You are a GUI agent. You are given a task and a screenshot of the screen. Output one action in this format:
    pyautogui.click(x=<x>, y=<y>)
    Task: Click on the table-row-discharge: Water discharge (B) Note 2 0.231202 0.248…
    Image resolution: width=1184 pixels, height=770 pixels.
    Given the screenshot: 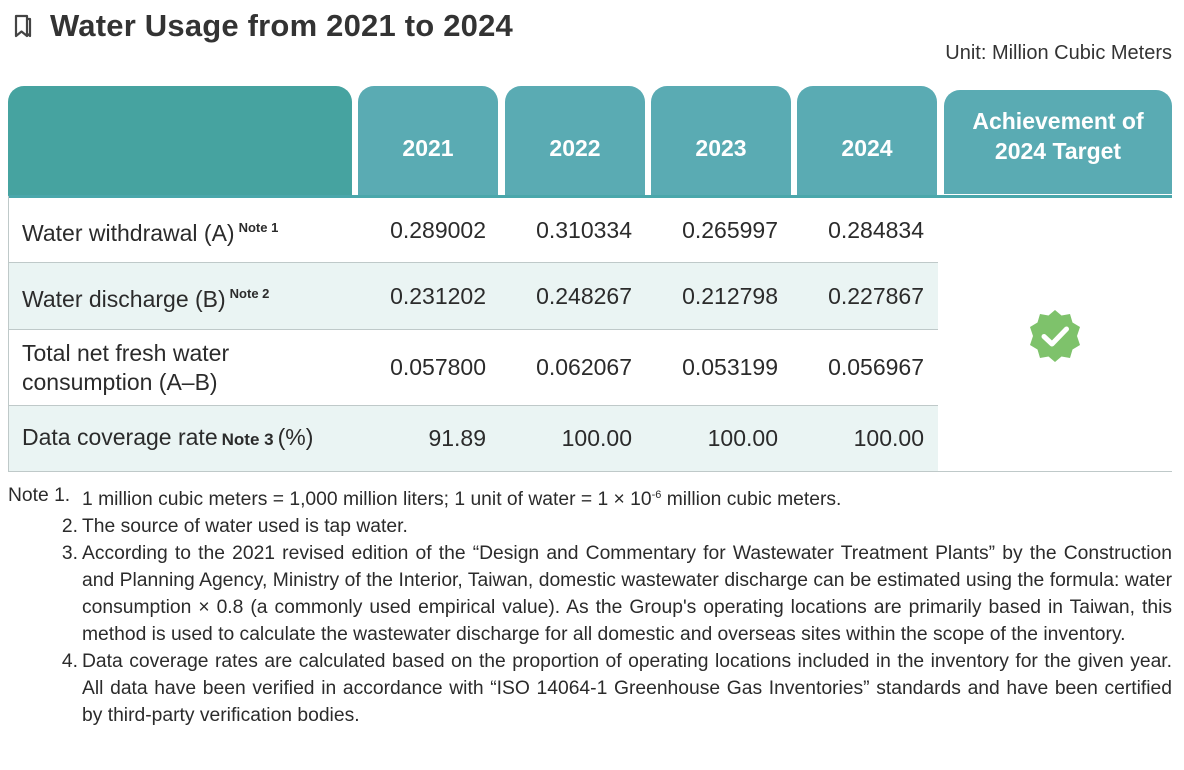 What is the action you would take?
    pyautogui.click(x=473, y=296)
    